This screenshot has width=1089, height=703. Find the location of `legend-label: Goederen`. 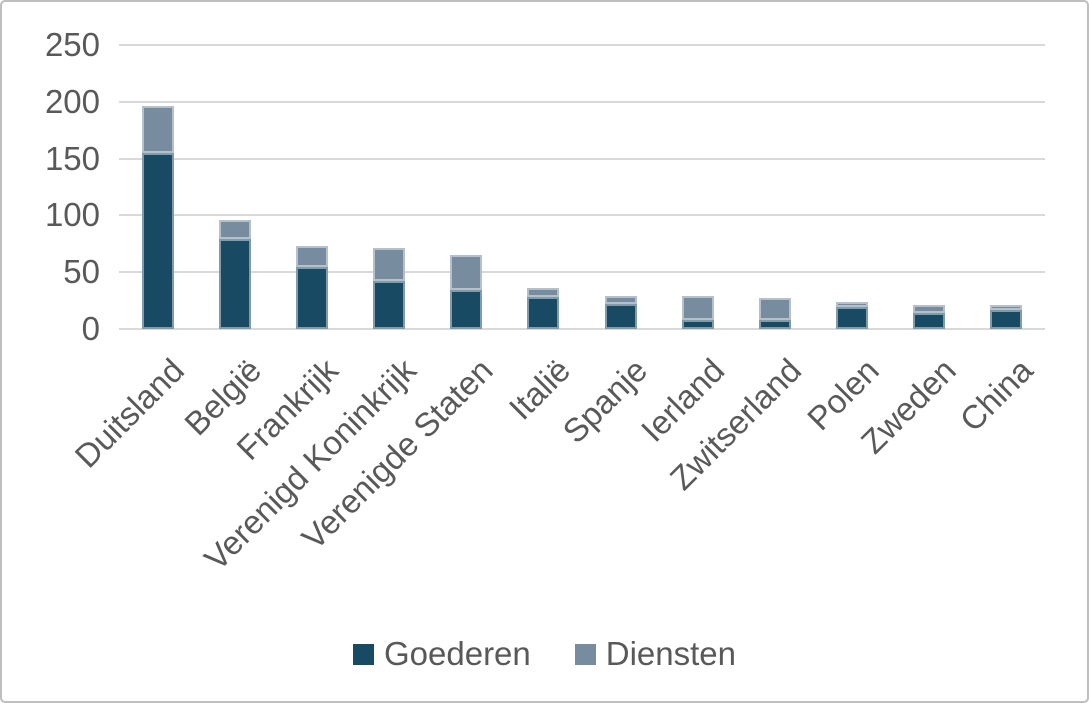

legend-label: Goederen is located at coordinates (457, 653).